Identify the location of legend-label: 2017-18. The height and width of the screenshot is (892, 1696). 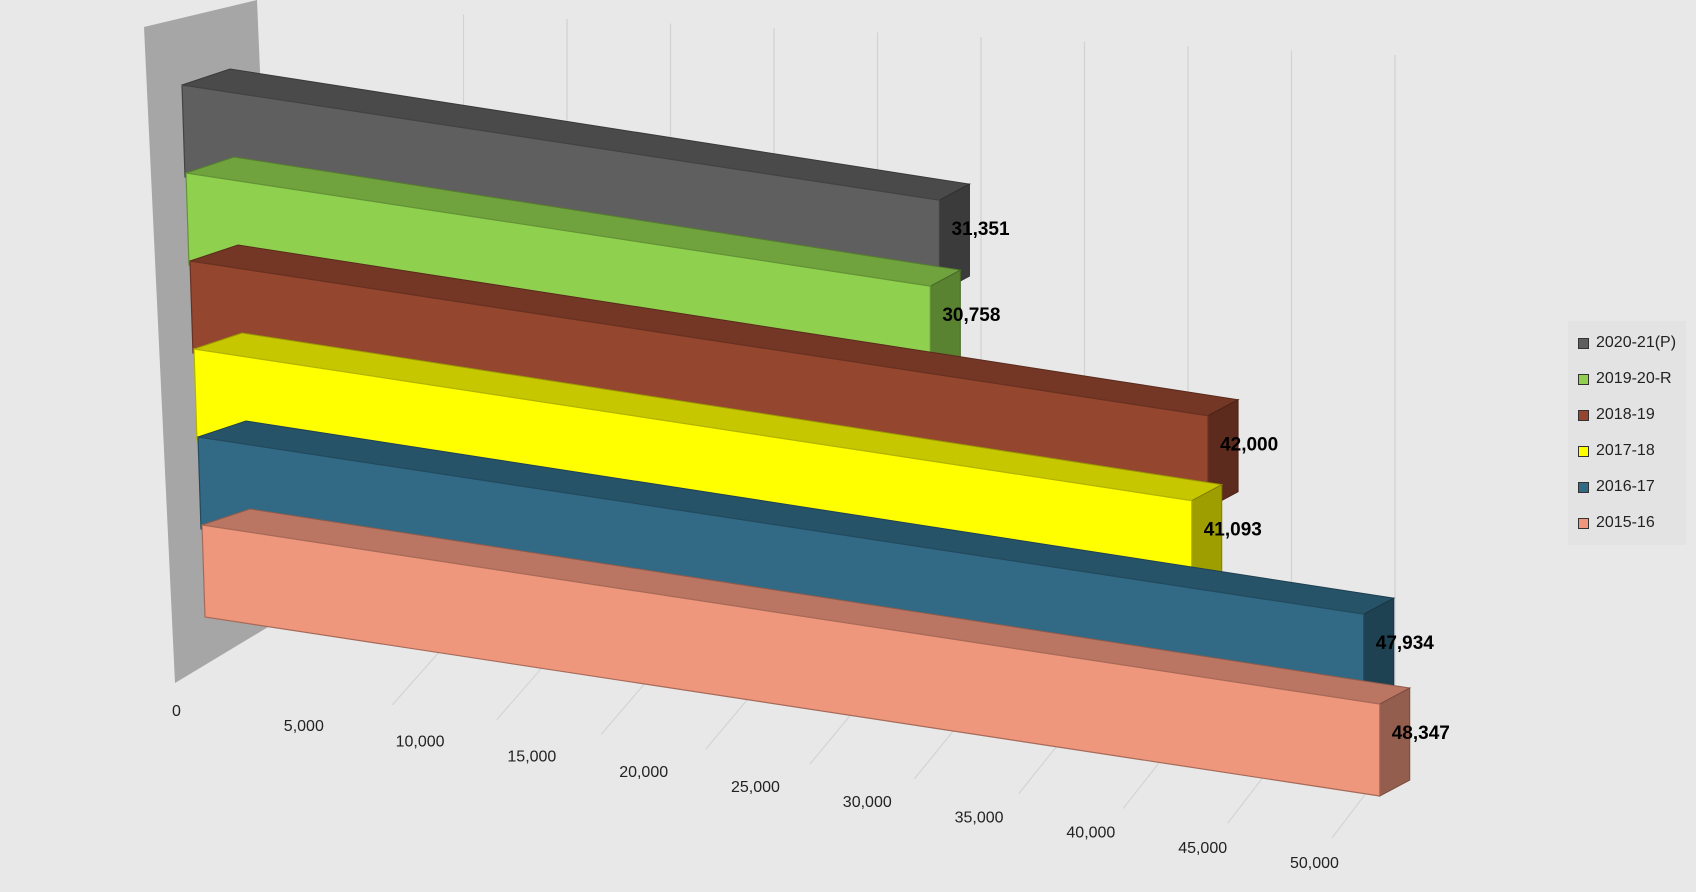
(1625, 450).